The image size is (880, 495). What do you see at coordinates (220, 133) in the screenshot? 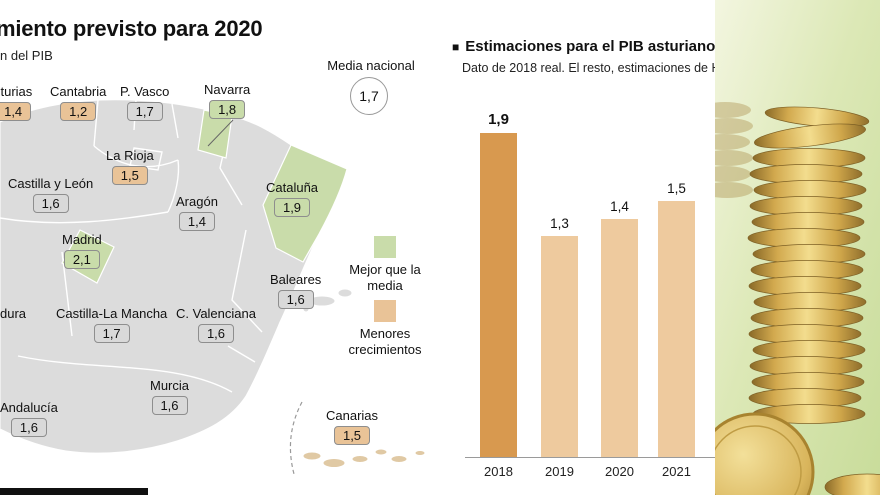
I see `navarra-pointer-line` at bounding box center [220, 133].